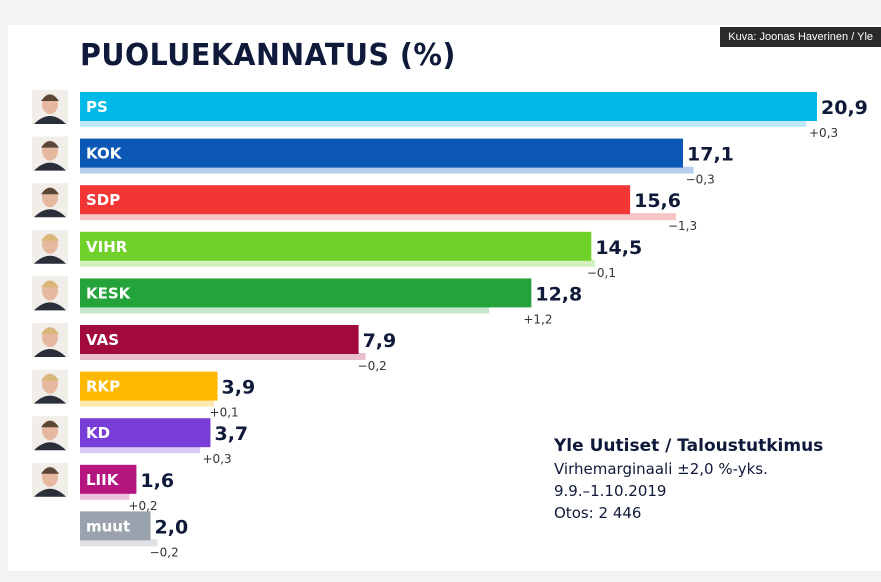 The height and width of the screenshot is (582, 881). Describe the element at coordinates (800, 37) in the screenshot. I see `photo-credit: Kuva: Joonas Haverinen / Yle` at that location.